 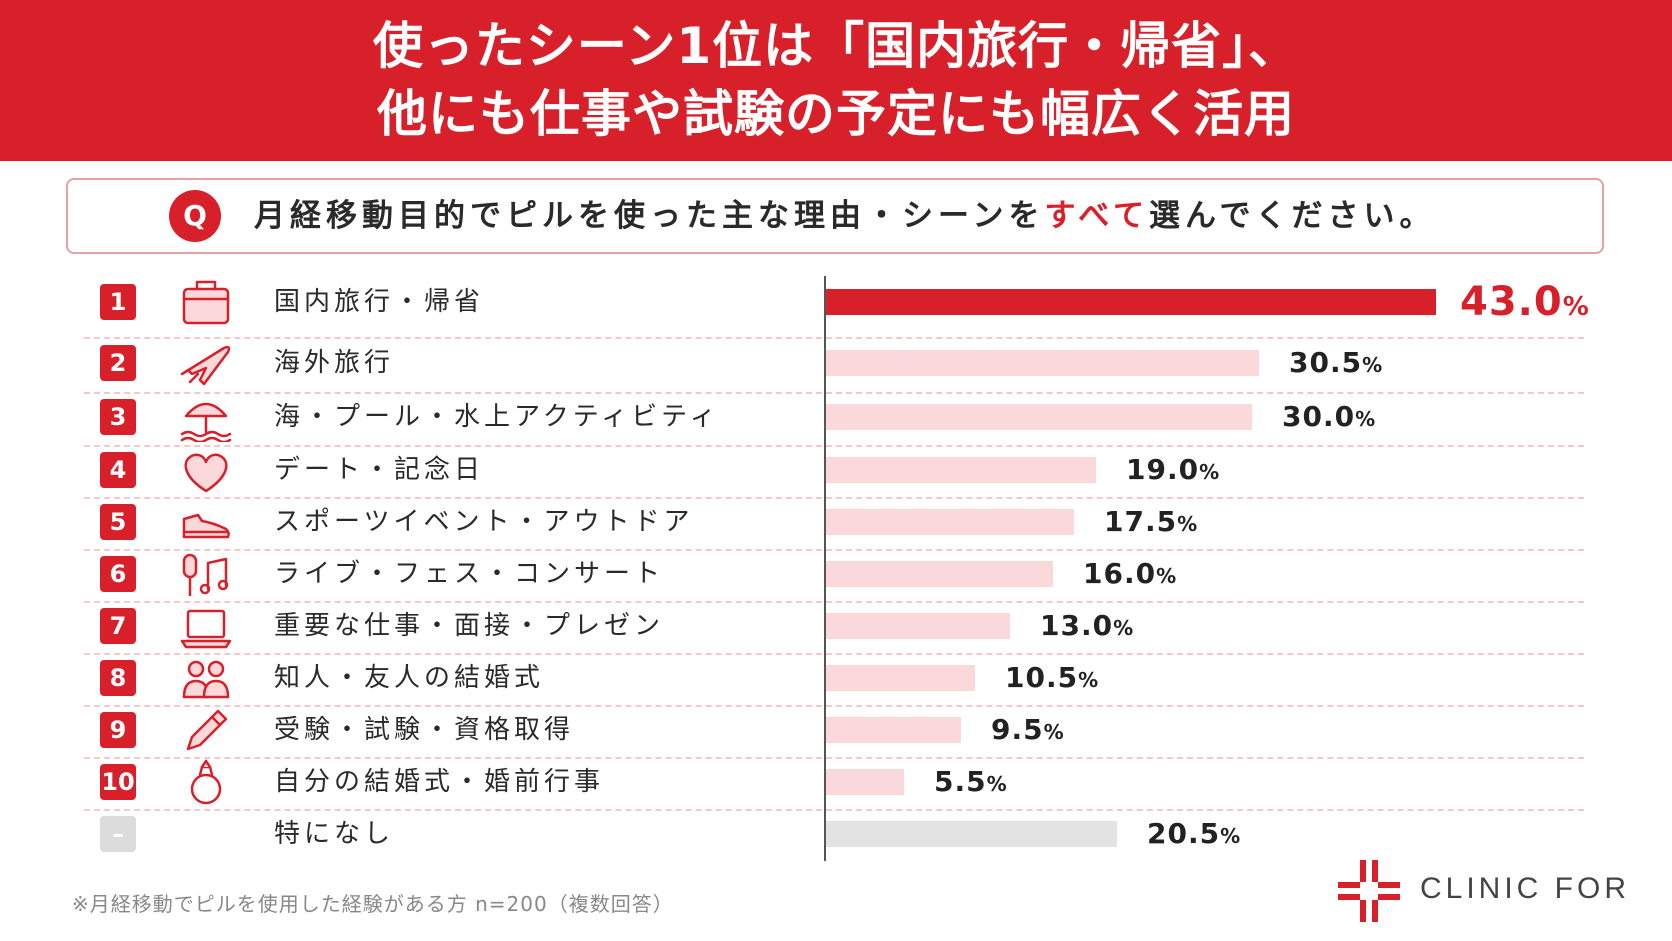 I want to click on question-text: 月経移動目的でピルを使った主な理由・シーンをすべて選んでください。, so click(x=845, y=216).